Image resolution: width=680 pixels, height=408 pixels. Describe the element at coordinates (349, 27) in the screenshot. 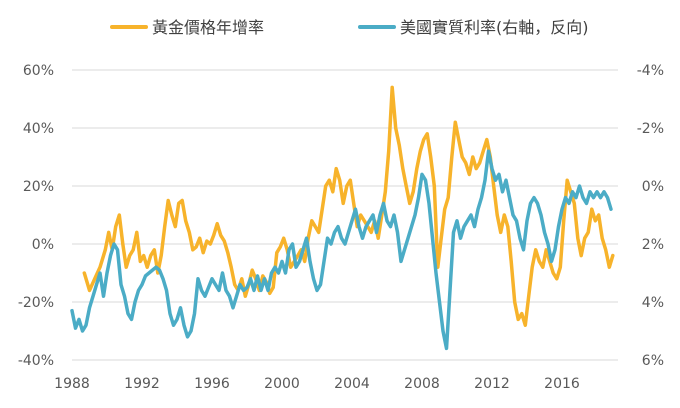

I see `legend: 黃金價格年增率 美國實質利率(右軸，反向)` at that location.